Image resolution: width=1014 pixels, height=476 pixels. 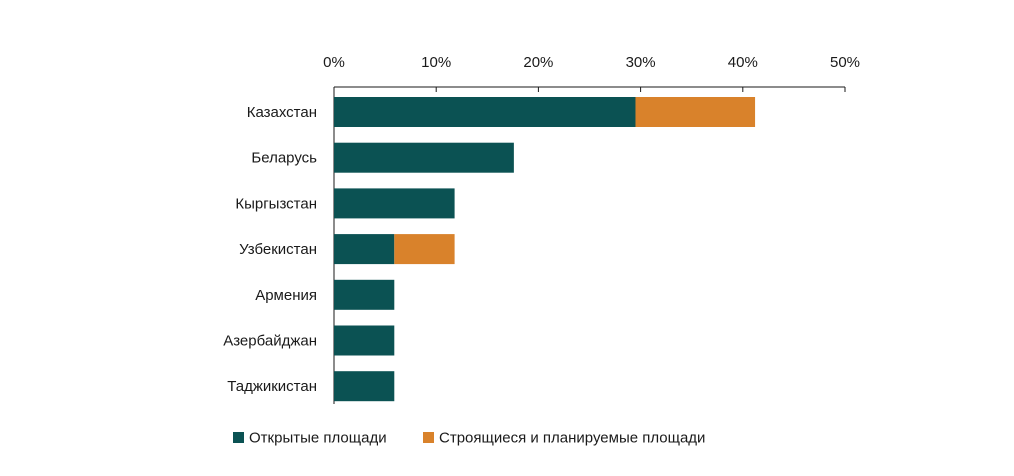 I want to click on category-label: Узбекистан, so click(x=278, y=249).